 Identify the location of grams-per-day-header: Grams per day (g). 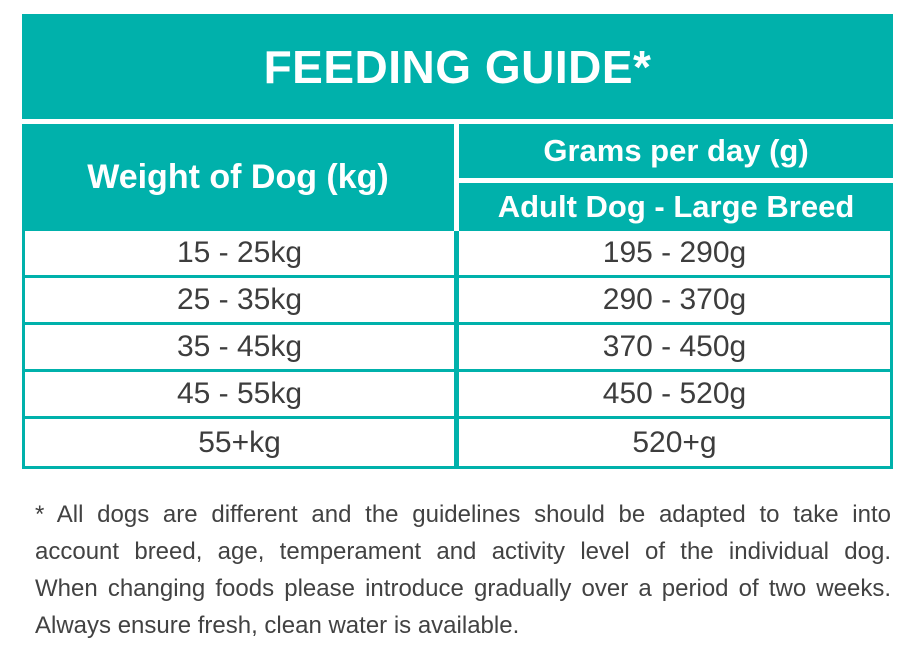
(676, 151).